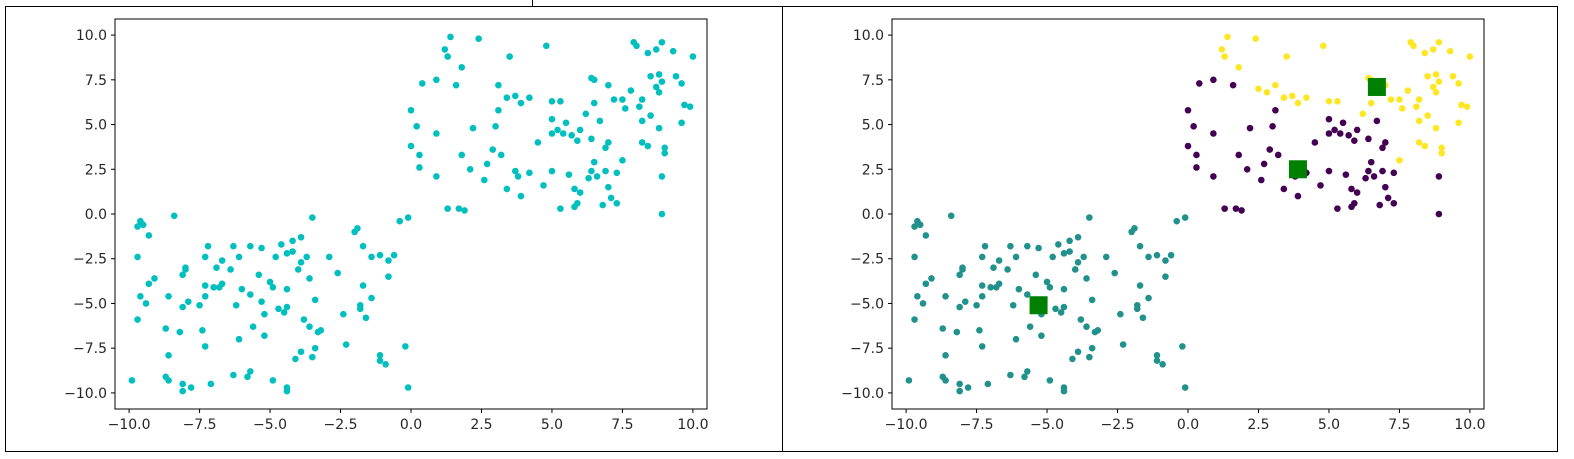 The image size is (1574, 459). I want to click on x-tick-label: 2.5, so click(1258, 425).